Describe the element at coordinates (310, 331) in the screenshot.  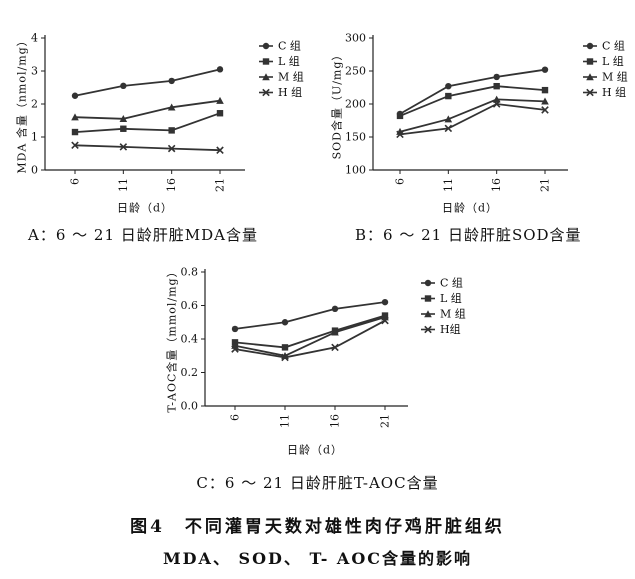
I see `panel-c-series-2-line` at that location.